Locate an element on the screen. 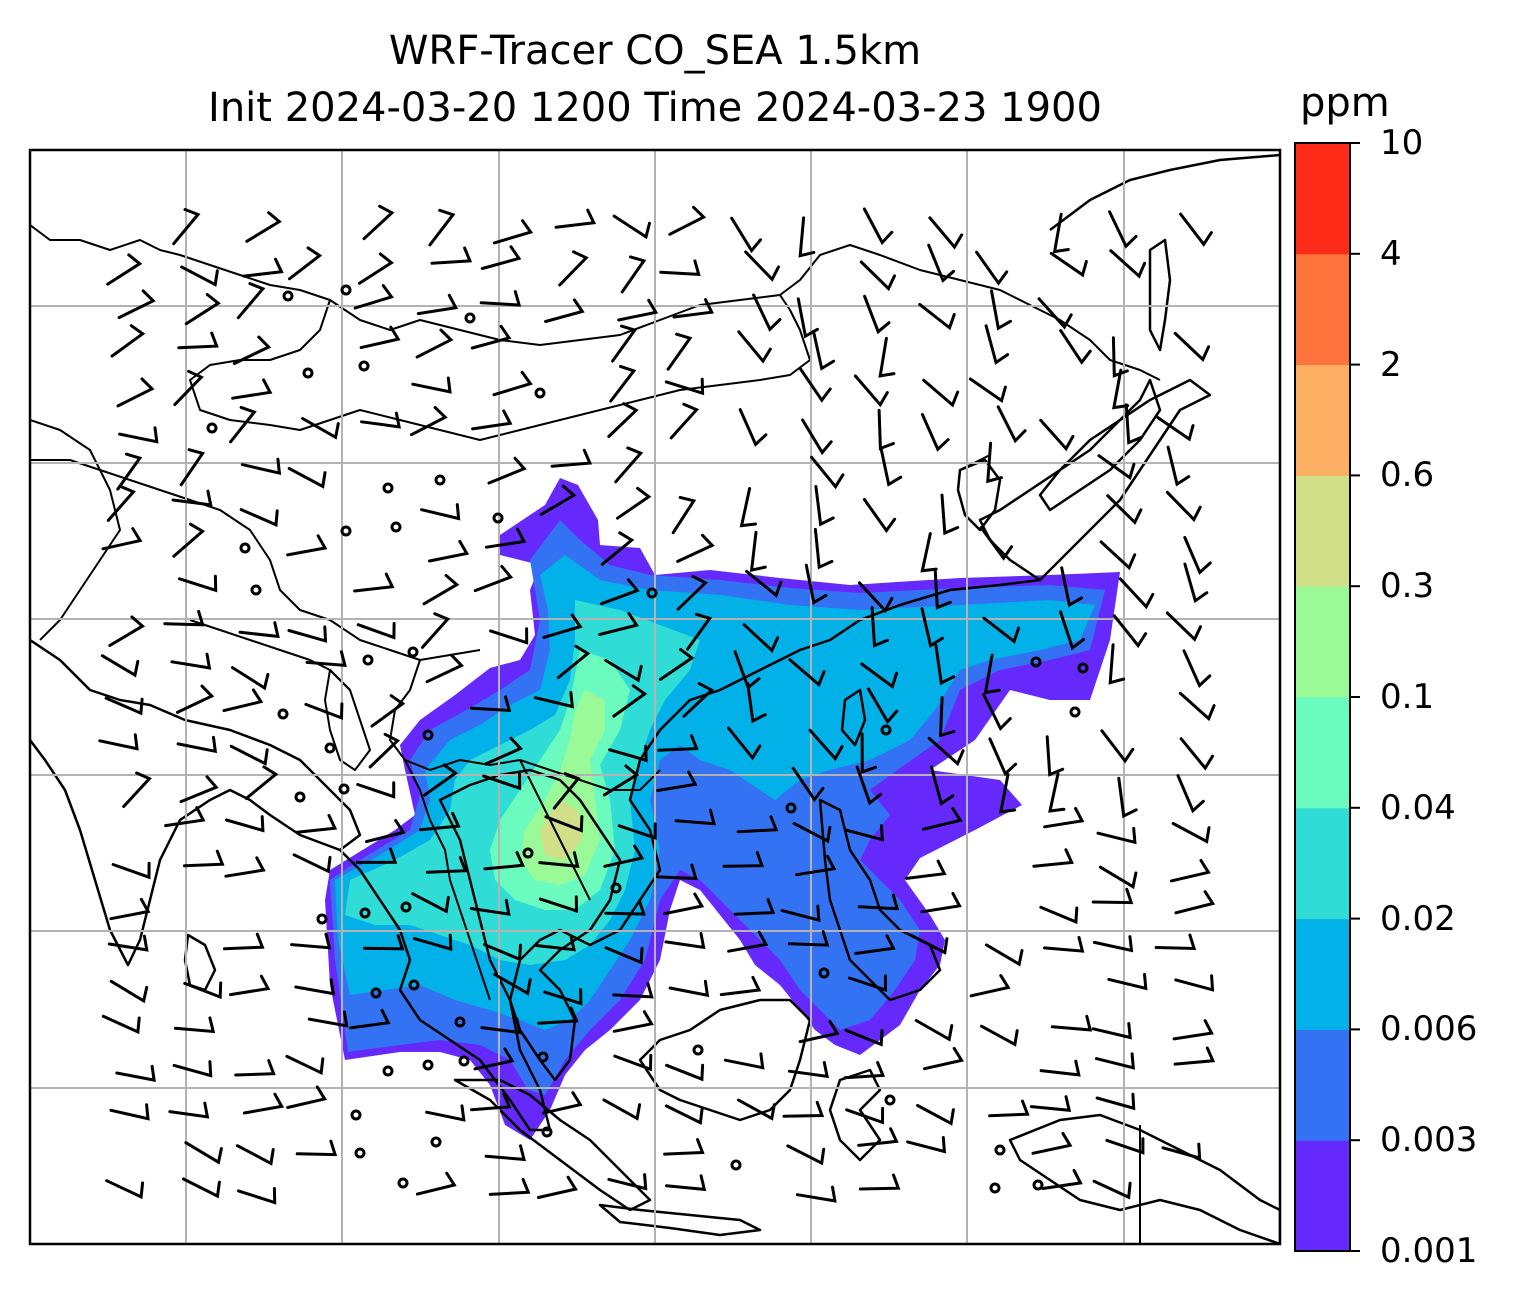 The image size is (1528, 1306). coast-indochina is located at coordinates (530, 925).